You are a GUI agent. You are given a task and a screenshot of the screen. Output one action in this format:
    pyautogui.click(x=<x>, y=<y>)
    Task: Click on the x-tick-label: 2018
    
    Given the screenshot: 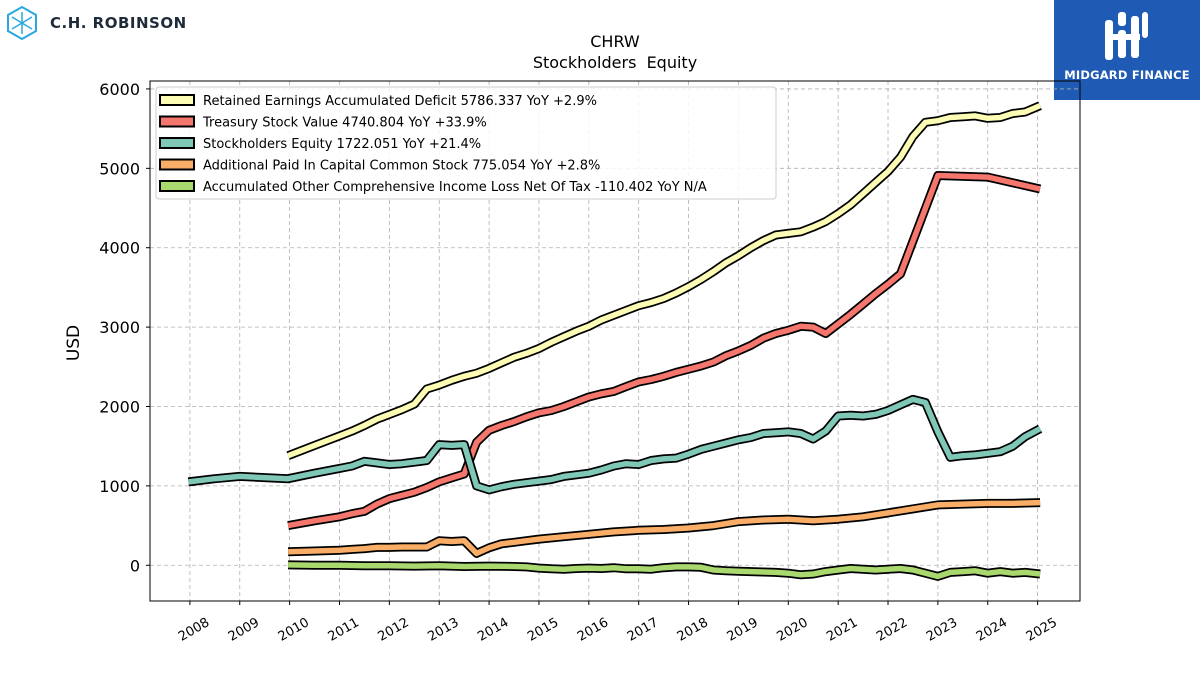 What is the action you would take?
    pyautogui.click(x=693, y=630)
    